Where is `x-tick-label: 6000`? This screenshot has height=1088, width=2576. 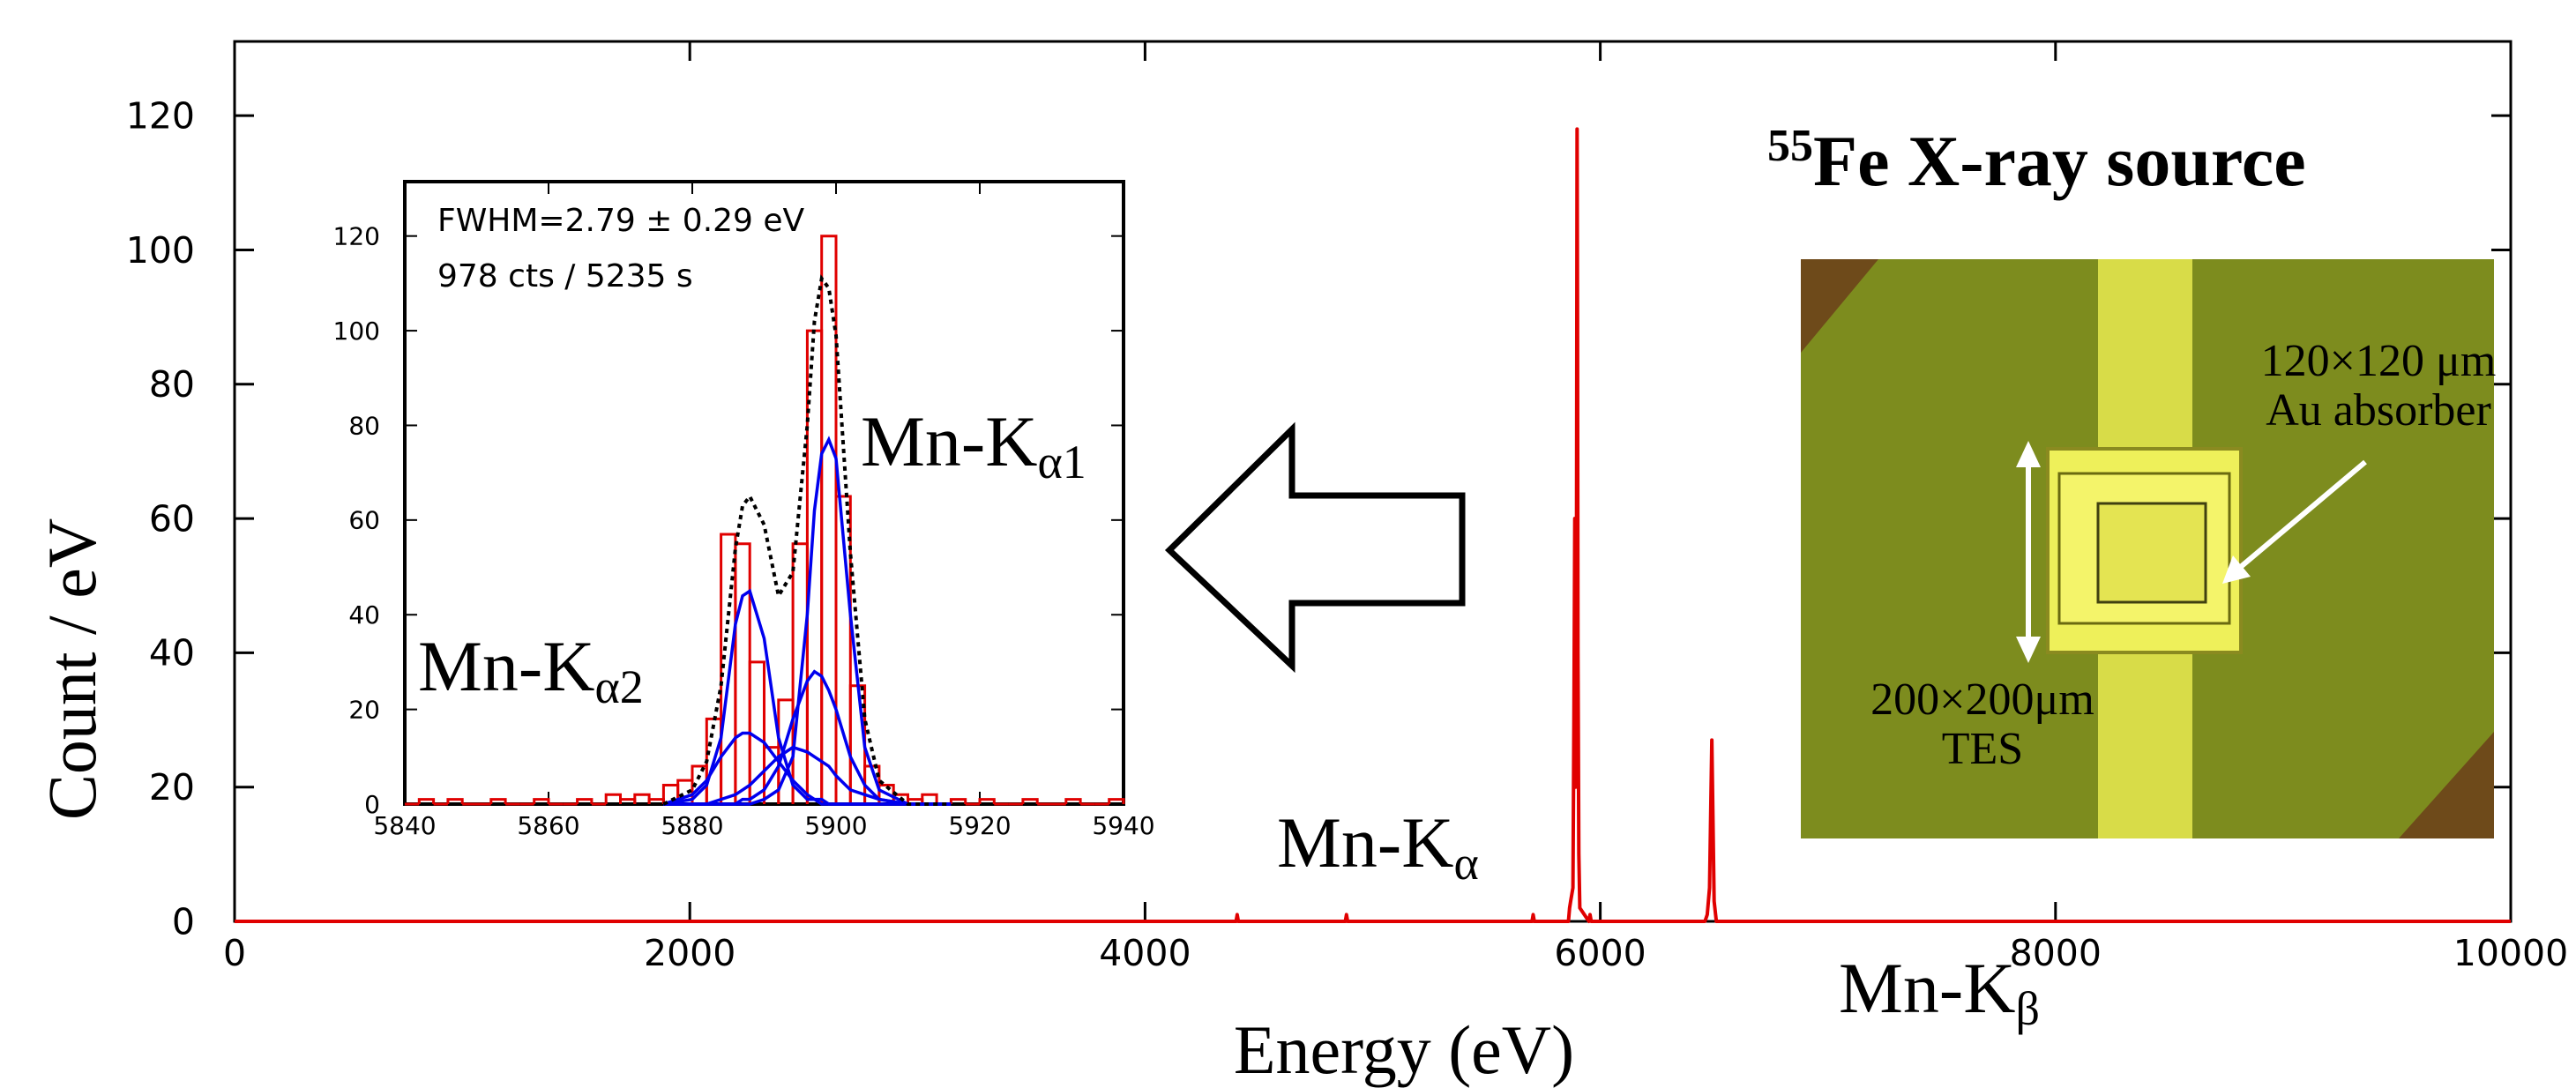
x-tick-label: 6000 is located at coordinates (1600, 953).